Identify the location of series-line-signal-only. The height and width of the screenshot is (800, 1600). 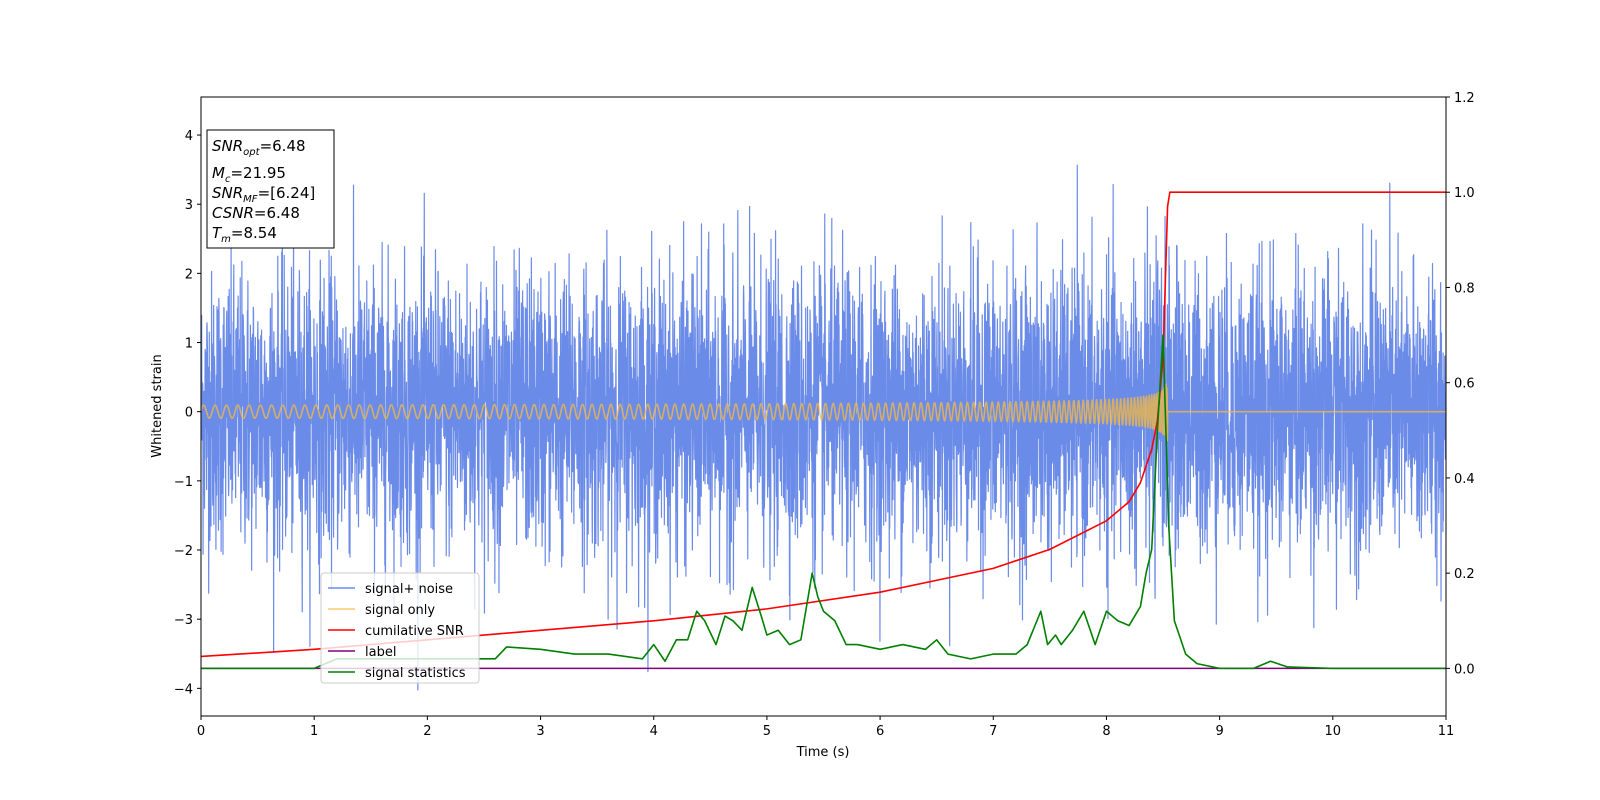
(823, 412).